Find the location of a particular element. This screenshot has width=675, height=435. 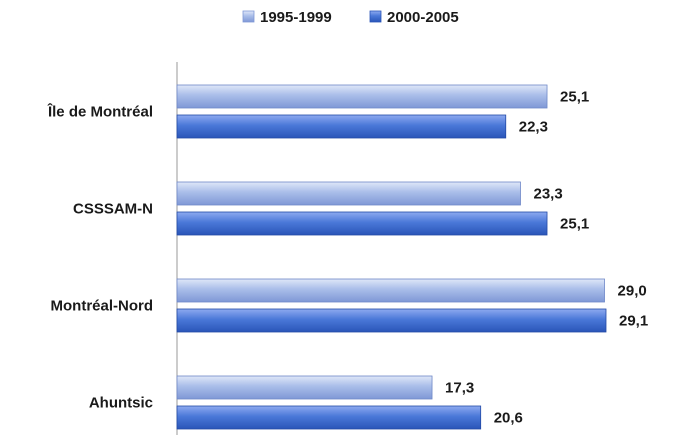

legend: 1995-1999 2000-2005 is located at coordinates (350, 17).